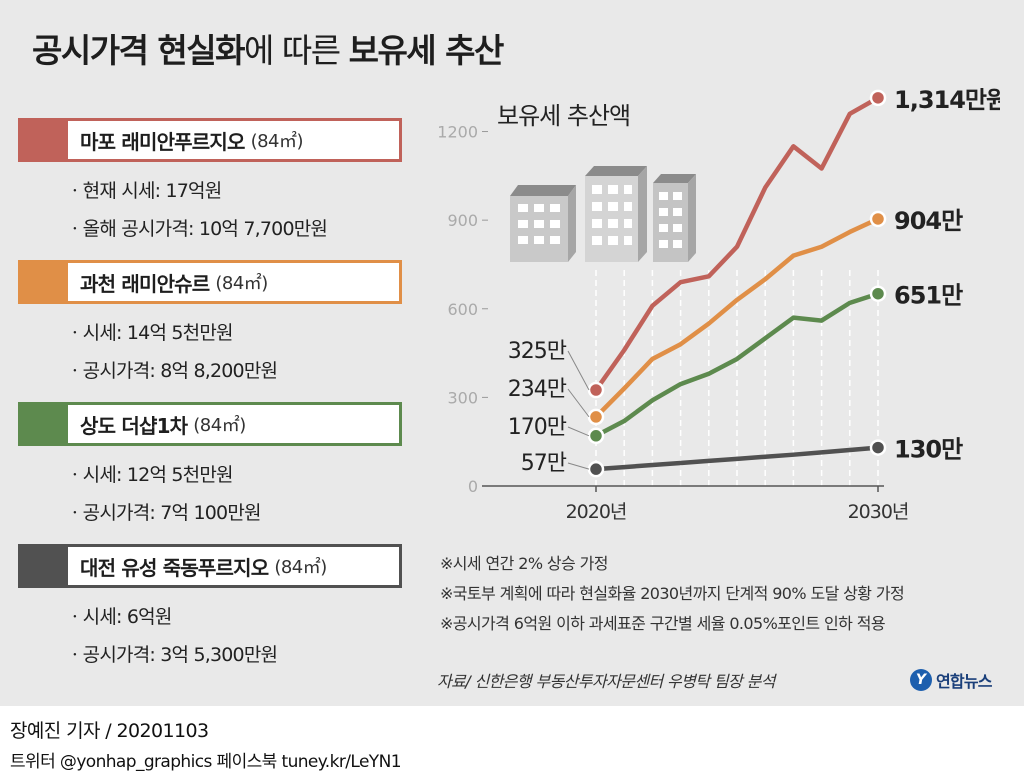 This screenshot has height=778, width=1024. I want to click on yonhap-logo: Y 연합뉴스, so click(951, 680).